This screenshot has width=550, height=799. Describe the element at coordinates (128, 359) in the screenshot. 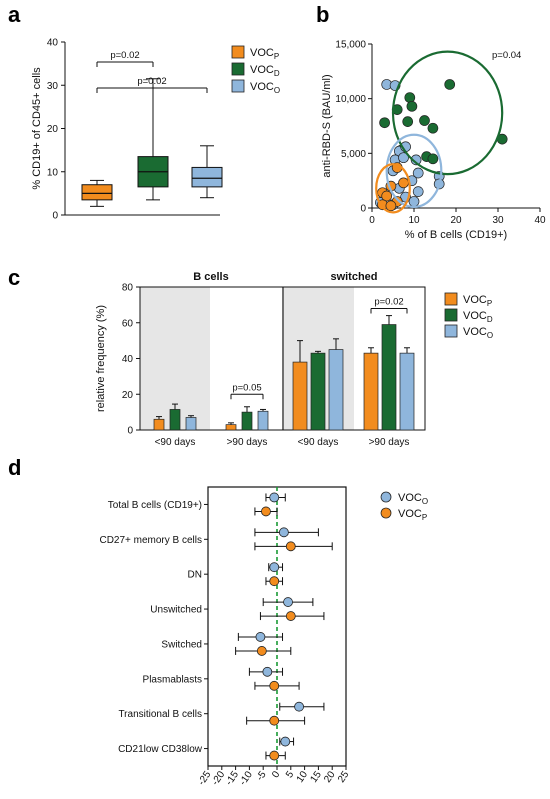

I see `y-tick-label: 40` at that location.